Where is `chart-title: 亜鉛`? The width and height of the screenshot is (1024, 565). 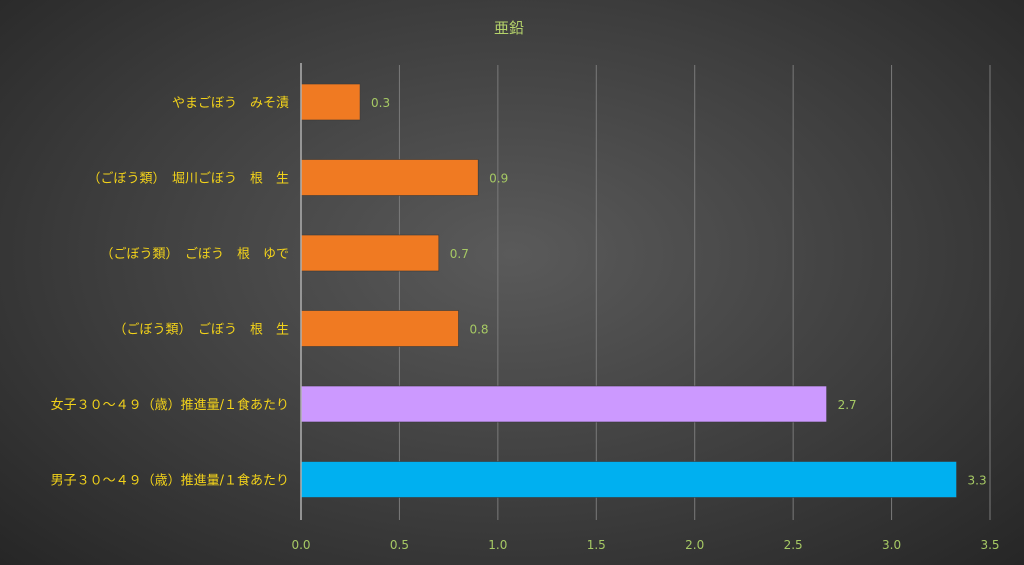
chart-title: 亜鉛 is located at coordinates (509, 28).